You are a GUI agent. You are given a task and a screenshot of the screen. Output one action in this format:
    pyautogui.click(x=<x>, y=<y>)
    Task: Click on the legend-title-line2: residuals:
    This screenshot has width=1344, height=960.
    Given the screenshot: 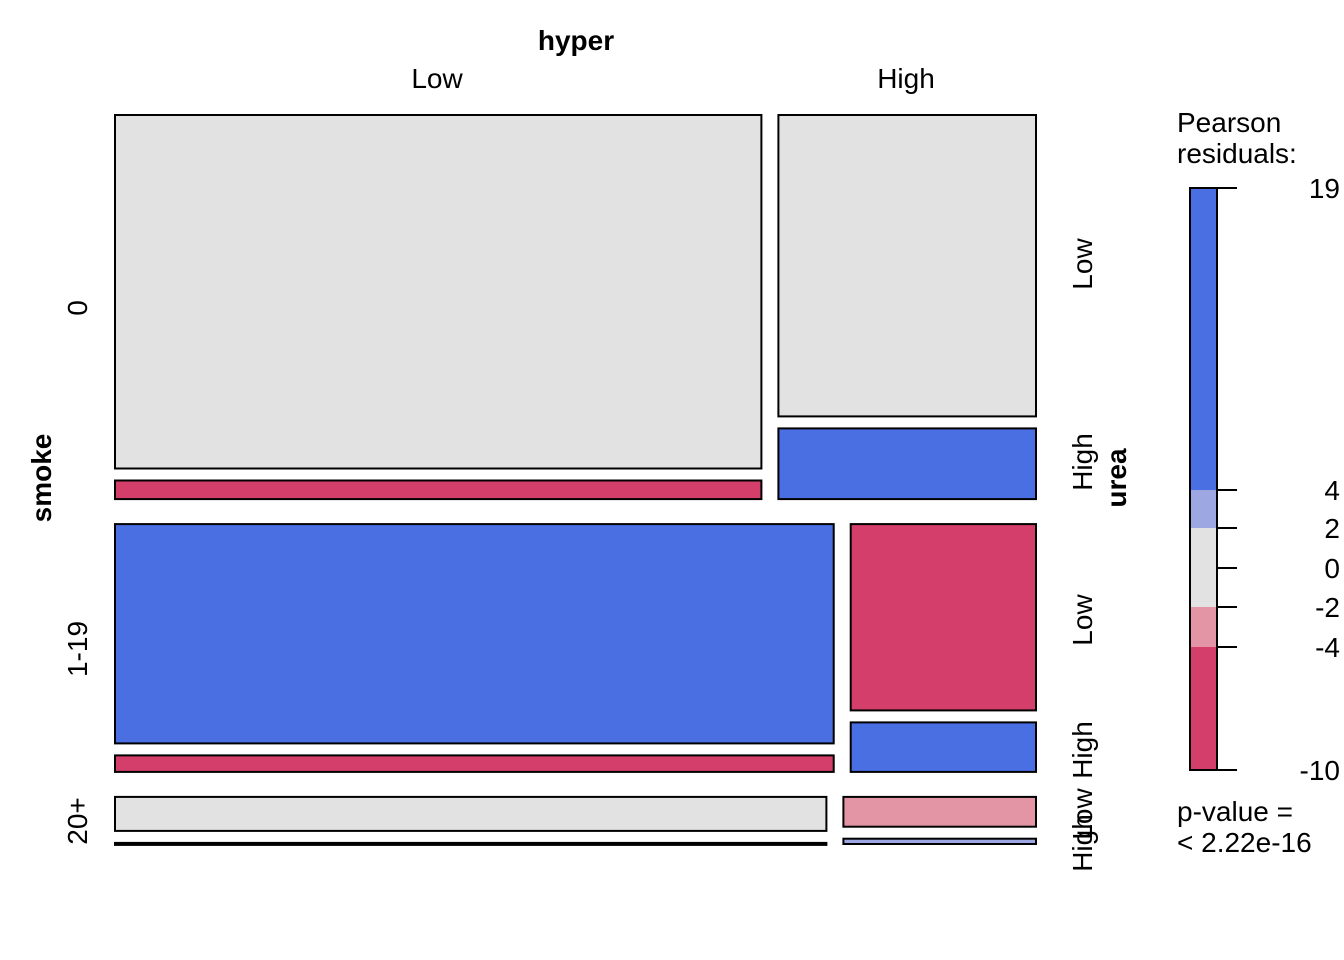 What is the action you would take?
    pyautogui.click(x=1237, y=153)
    